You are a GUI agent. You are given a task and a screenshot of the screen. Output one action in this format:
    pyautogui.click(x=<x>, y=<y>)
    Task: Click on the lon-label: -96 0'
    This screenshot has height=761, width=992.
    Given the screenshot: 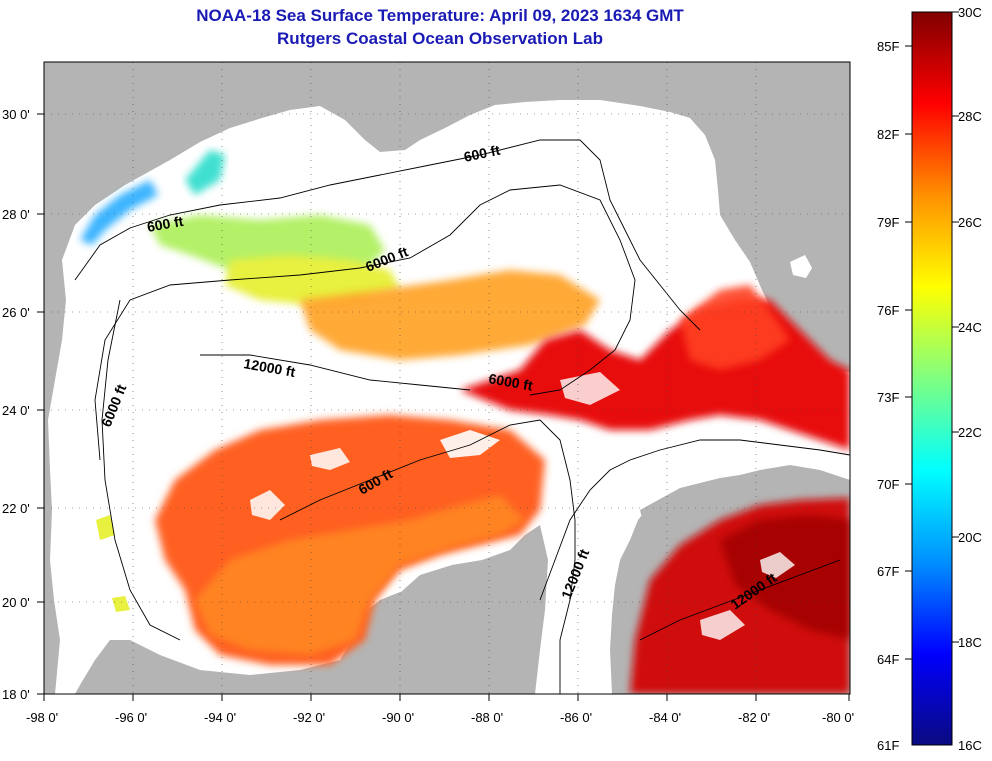 What is the action you would take?
    pyautogui.click(x=131, y=717)
    